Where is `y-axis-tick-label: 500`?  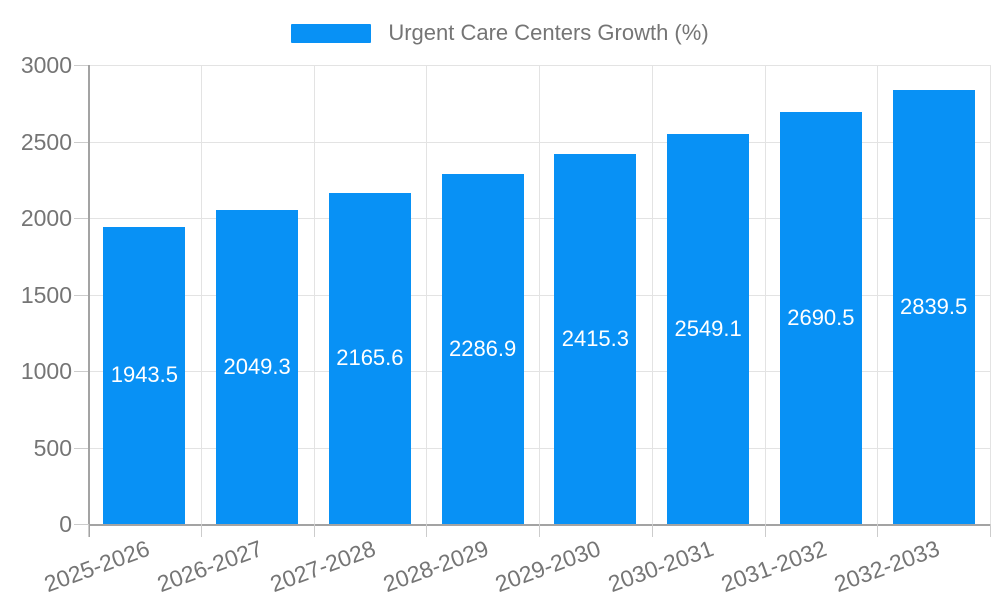
y-axis-tick-label: 500 is located at coordinates (52, 447).